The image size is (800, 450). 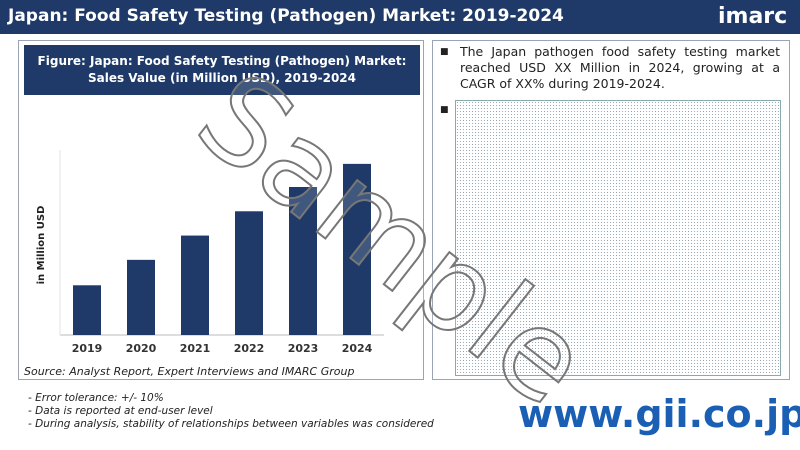 I want to click on logo: imarc, so click(x=753, y=16).